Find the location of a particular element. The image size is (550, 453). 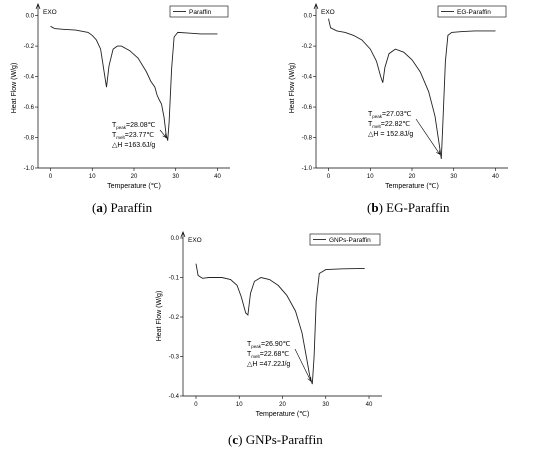

legend-entry: GNPs-Paraffin is located at coordinates (350, 240).